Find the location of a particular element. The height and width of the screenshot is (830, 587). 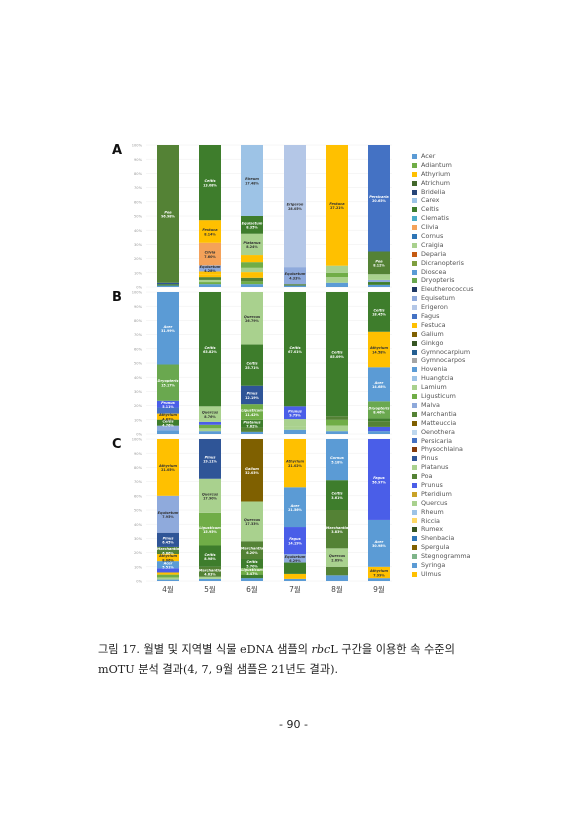

legend-item: Persicaria is located at coordinates (443, 441).